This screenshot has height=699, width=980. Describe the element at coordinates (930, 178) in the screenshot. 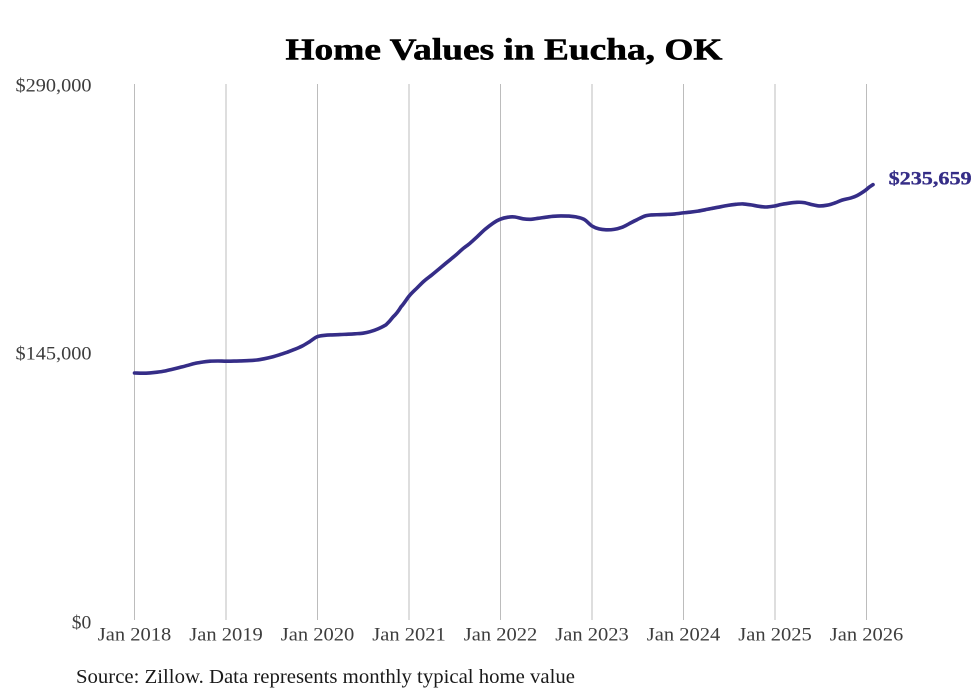

I see `svg-text: $235,659` at that location.